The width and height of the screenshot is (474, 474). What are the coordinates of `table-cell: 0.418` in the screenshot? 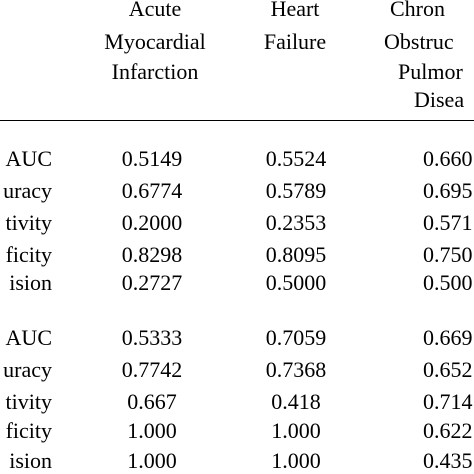 It's located at (296, 401).